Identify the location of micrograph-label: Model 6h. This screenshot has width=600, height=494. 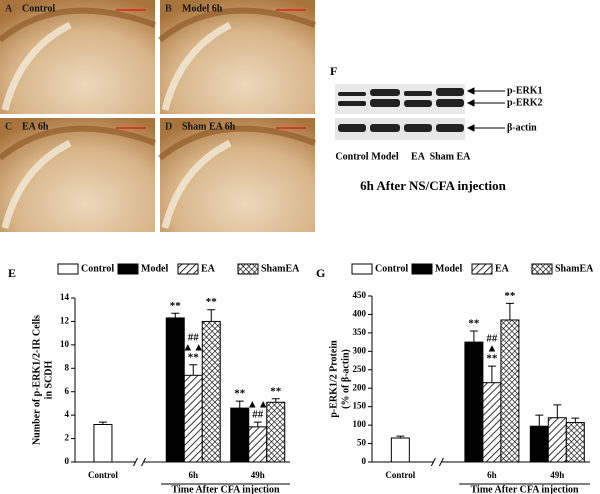
(202, 8).